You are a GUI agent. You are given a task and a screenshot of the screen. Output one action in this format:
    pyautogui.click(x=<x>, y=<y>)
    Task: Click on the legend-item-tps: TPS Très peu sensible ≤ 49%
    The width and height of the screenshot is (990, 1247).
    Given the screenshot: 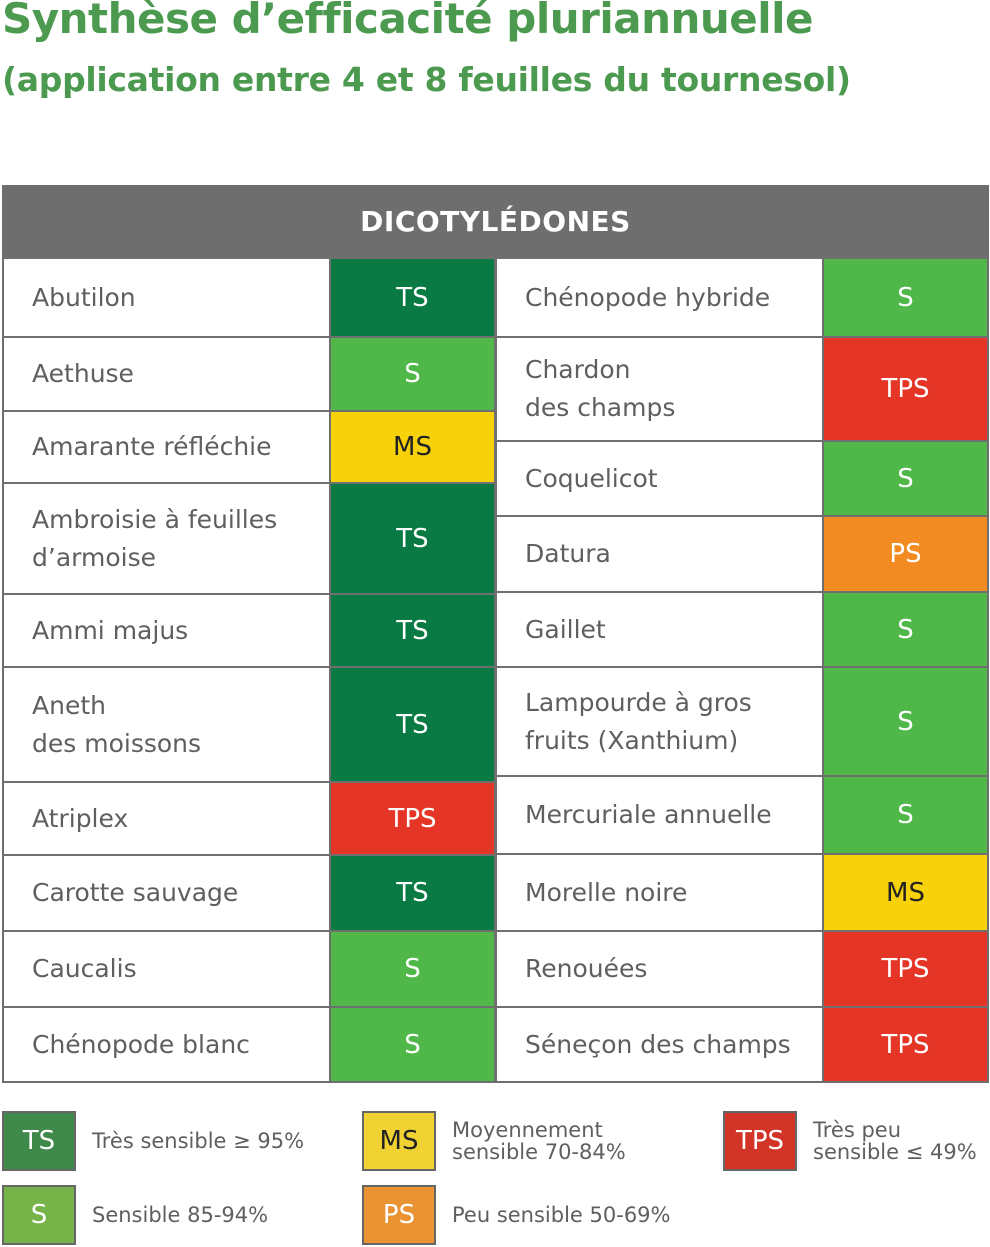 What is the action you would take?
    pyautogui.click(x=850, y=1141)
    